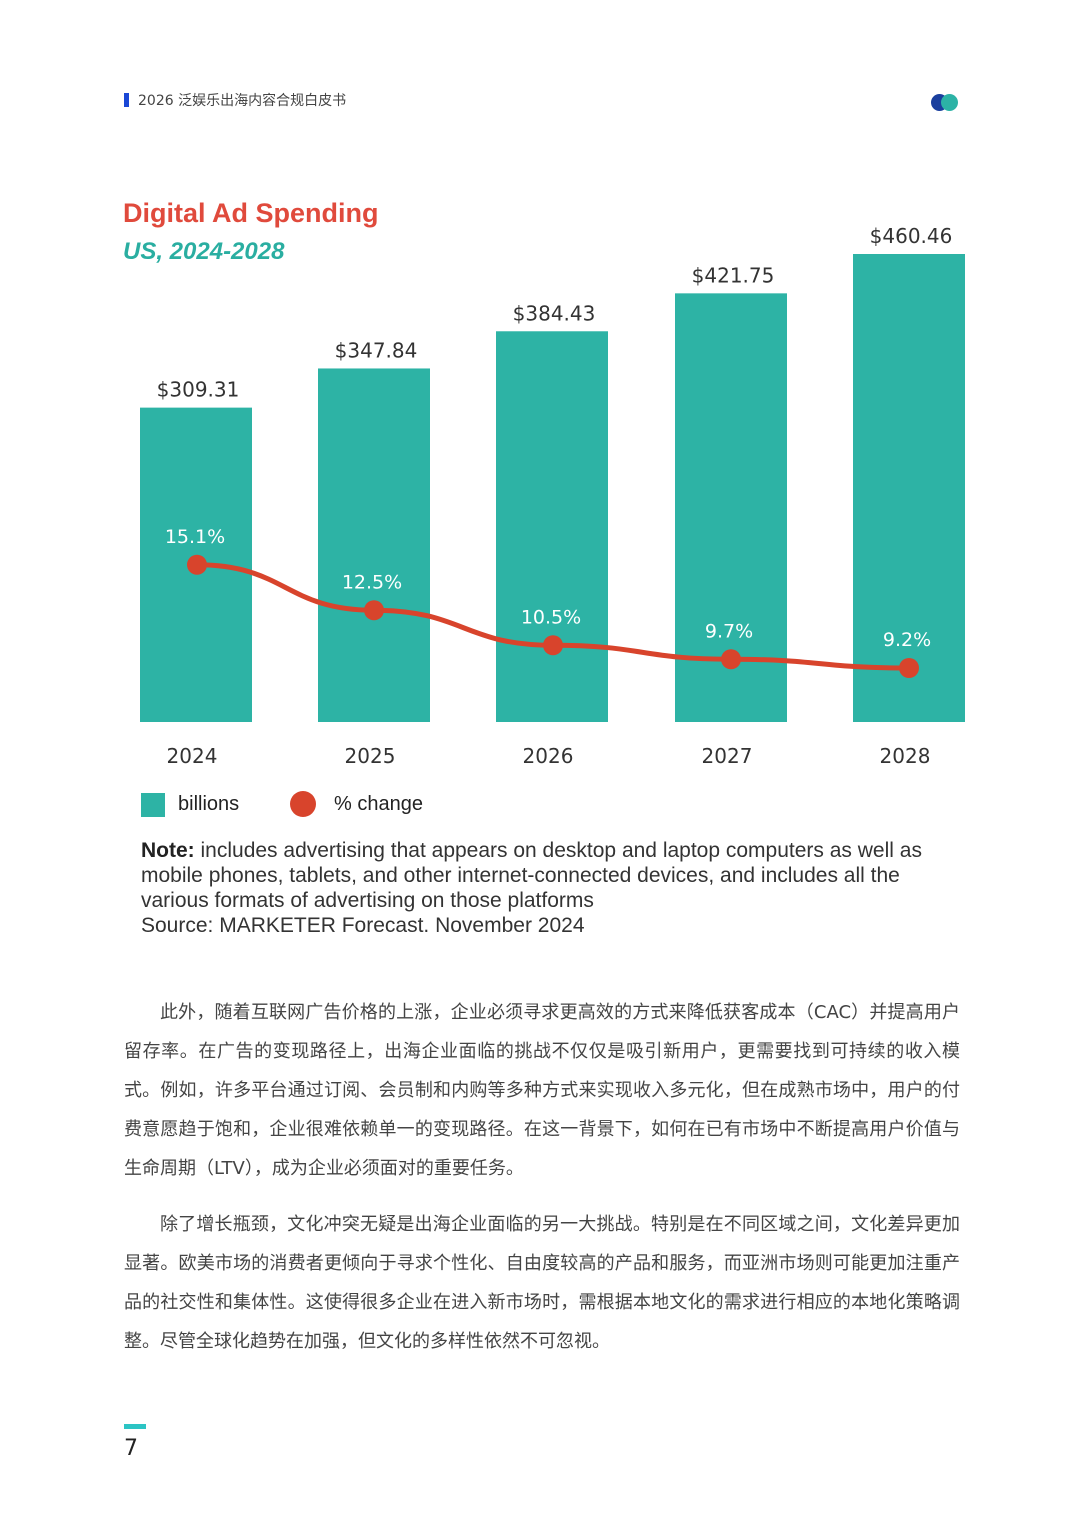 The width and height of the screenshot is (1080, 1535). I want to click on pct-label-2028: 9.2%, so click(907, 640).